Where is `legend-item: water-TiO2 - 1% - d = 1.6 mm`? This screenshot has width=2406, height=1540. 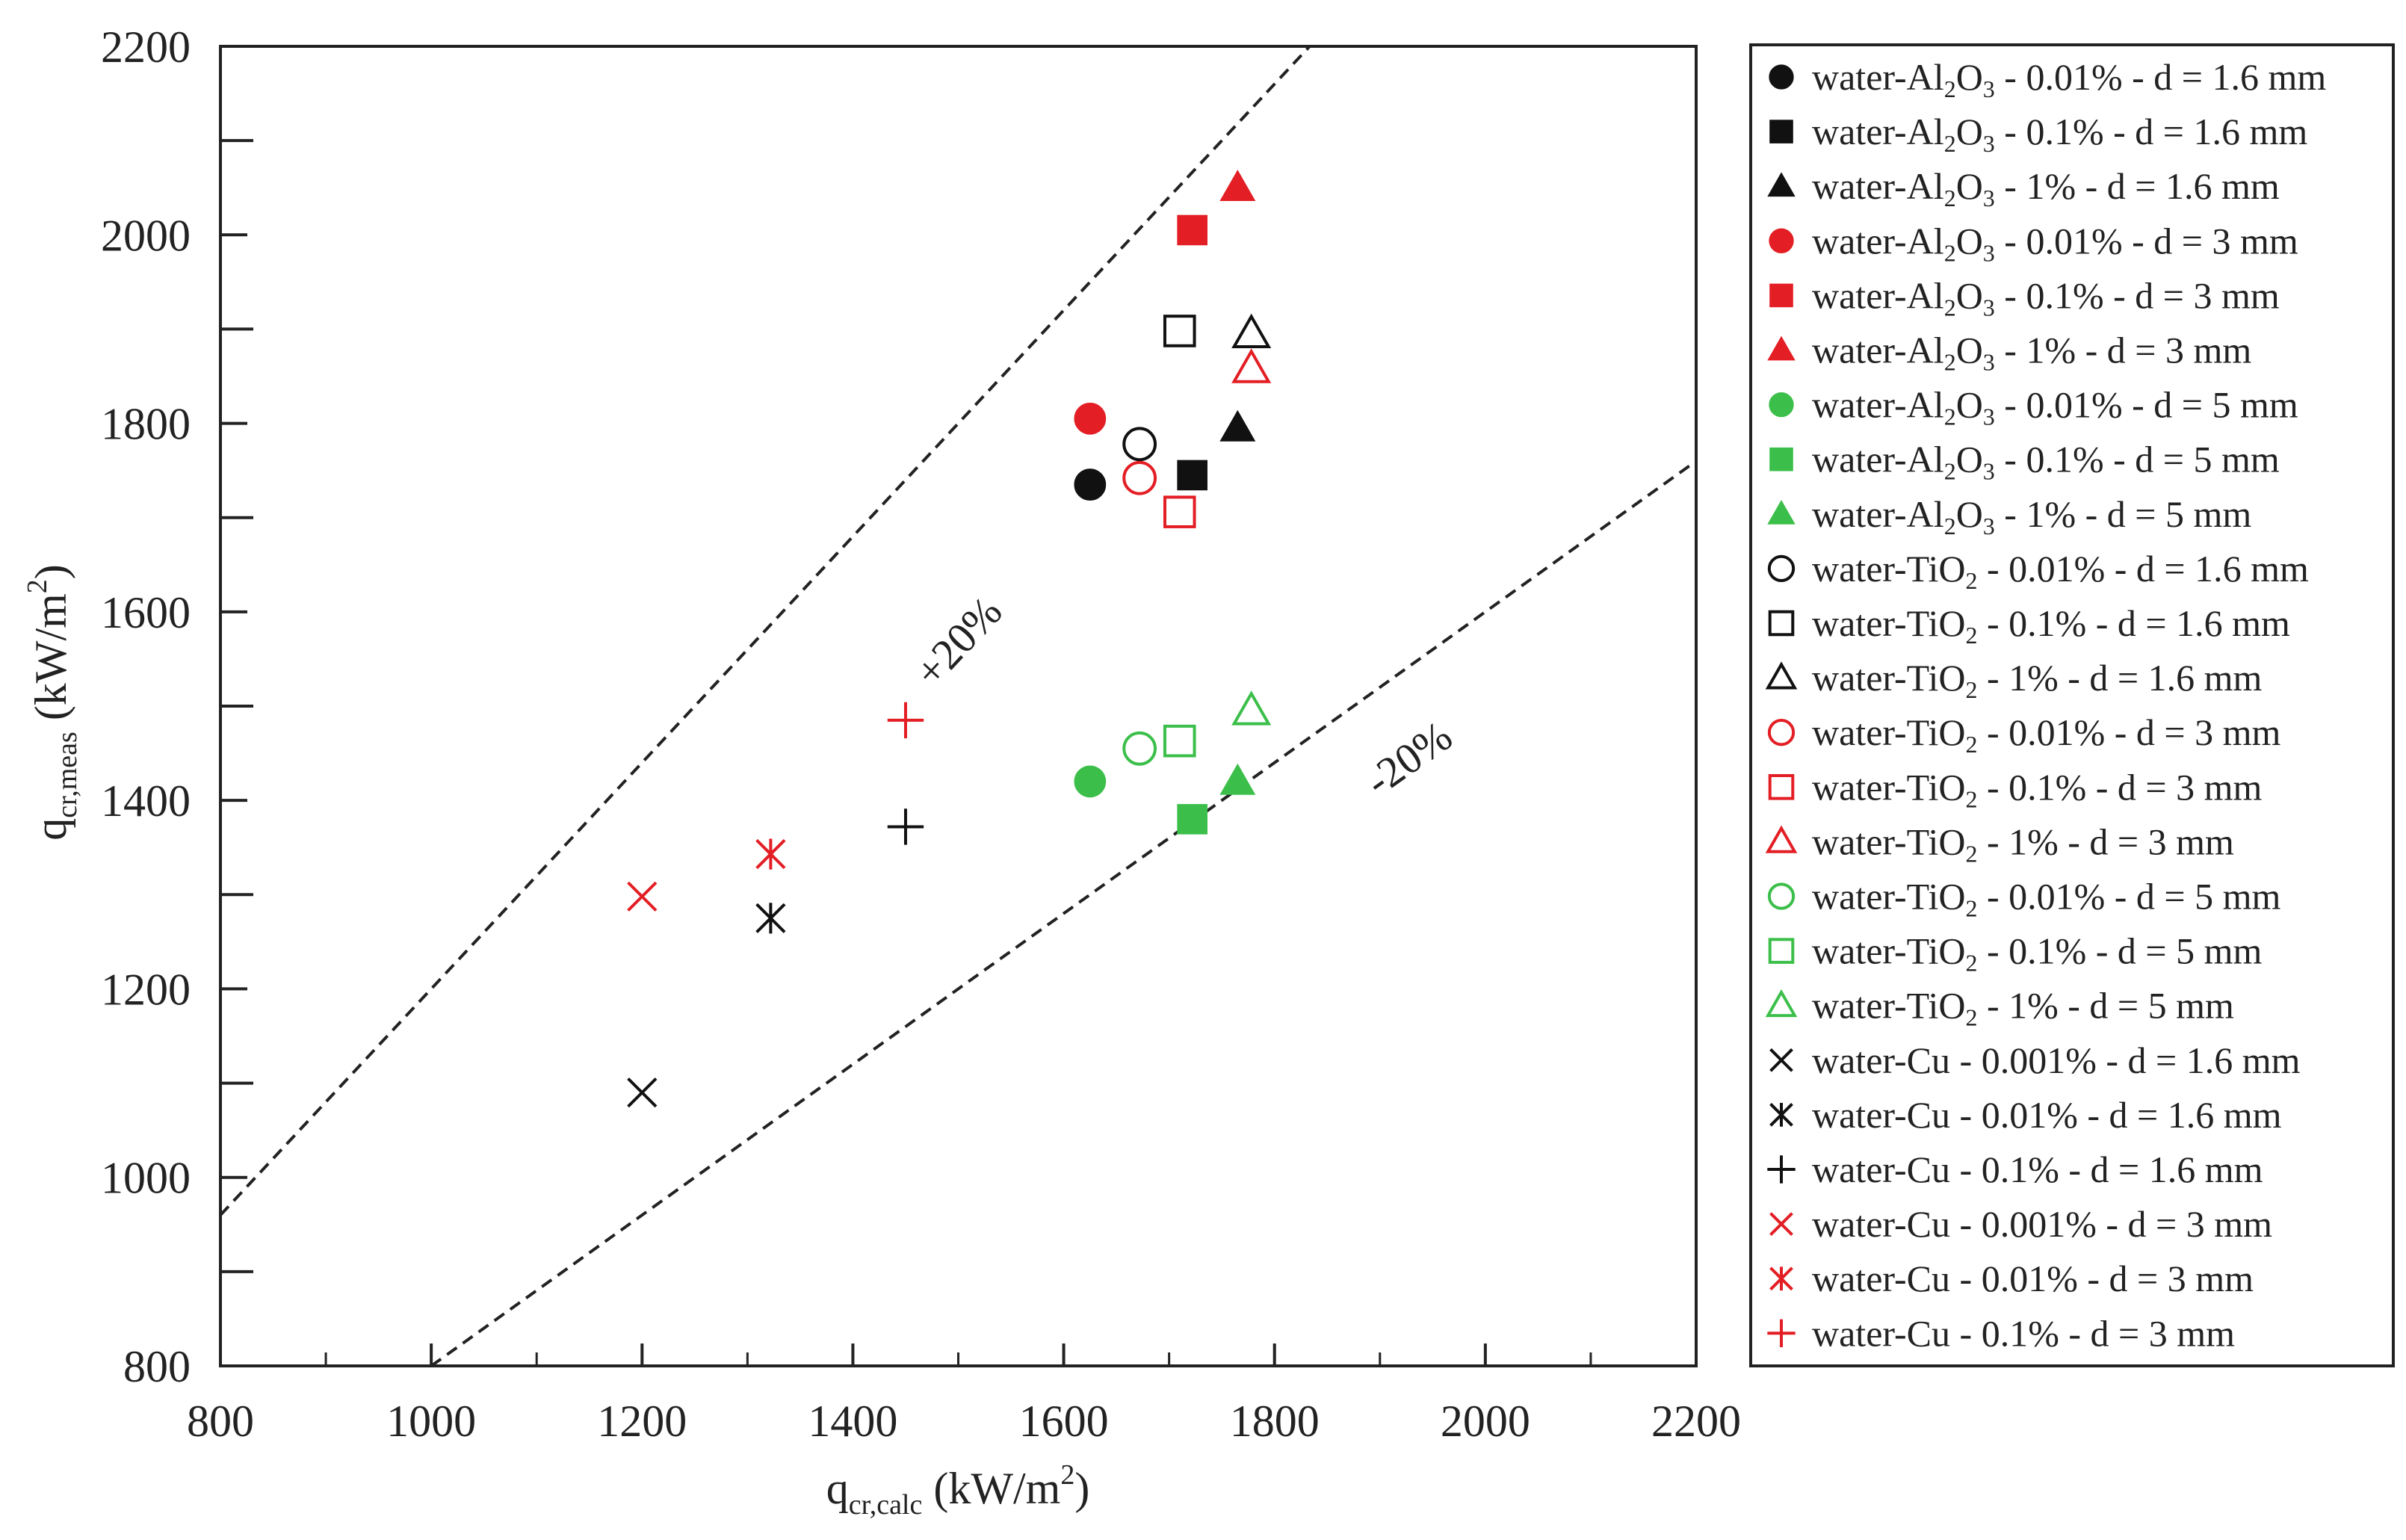
legend-item: water-TiO2 - 1% - d = 1.6 mm is located at coordinates (2014, 680).